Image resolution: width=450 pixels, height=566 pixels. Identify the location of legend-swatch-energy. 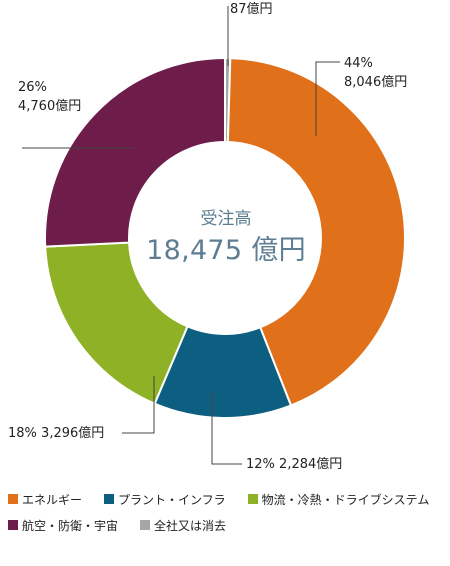
(13, 499).